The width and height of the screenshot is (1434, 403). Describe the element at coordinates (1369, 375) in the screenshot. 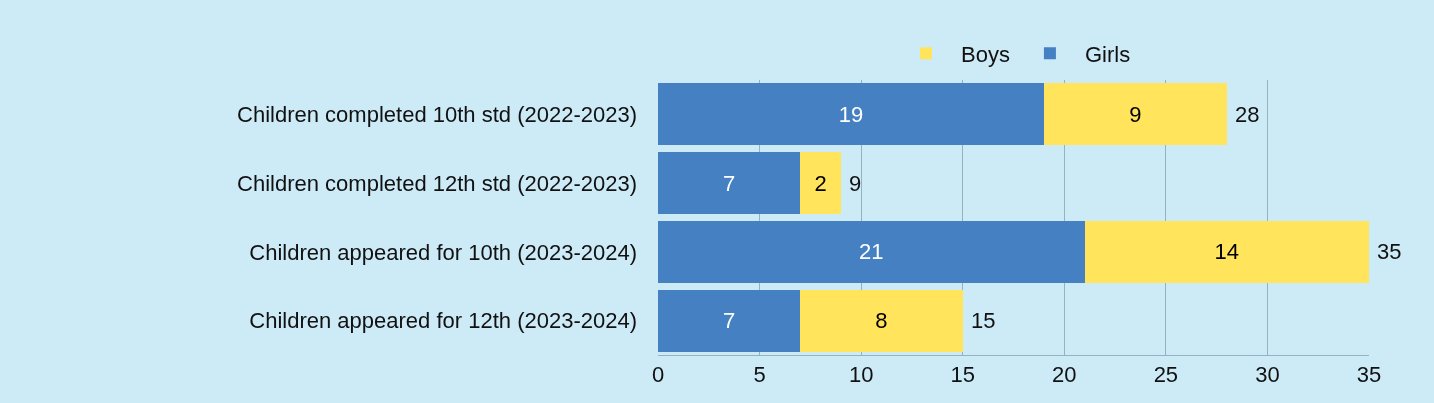

I see `x-tick-label: 35` at that location.